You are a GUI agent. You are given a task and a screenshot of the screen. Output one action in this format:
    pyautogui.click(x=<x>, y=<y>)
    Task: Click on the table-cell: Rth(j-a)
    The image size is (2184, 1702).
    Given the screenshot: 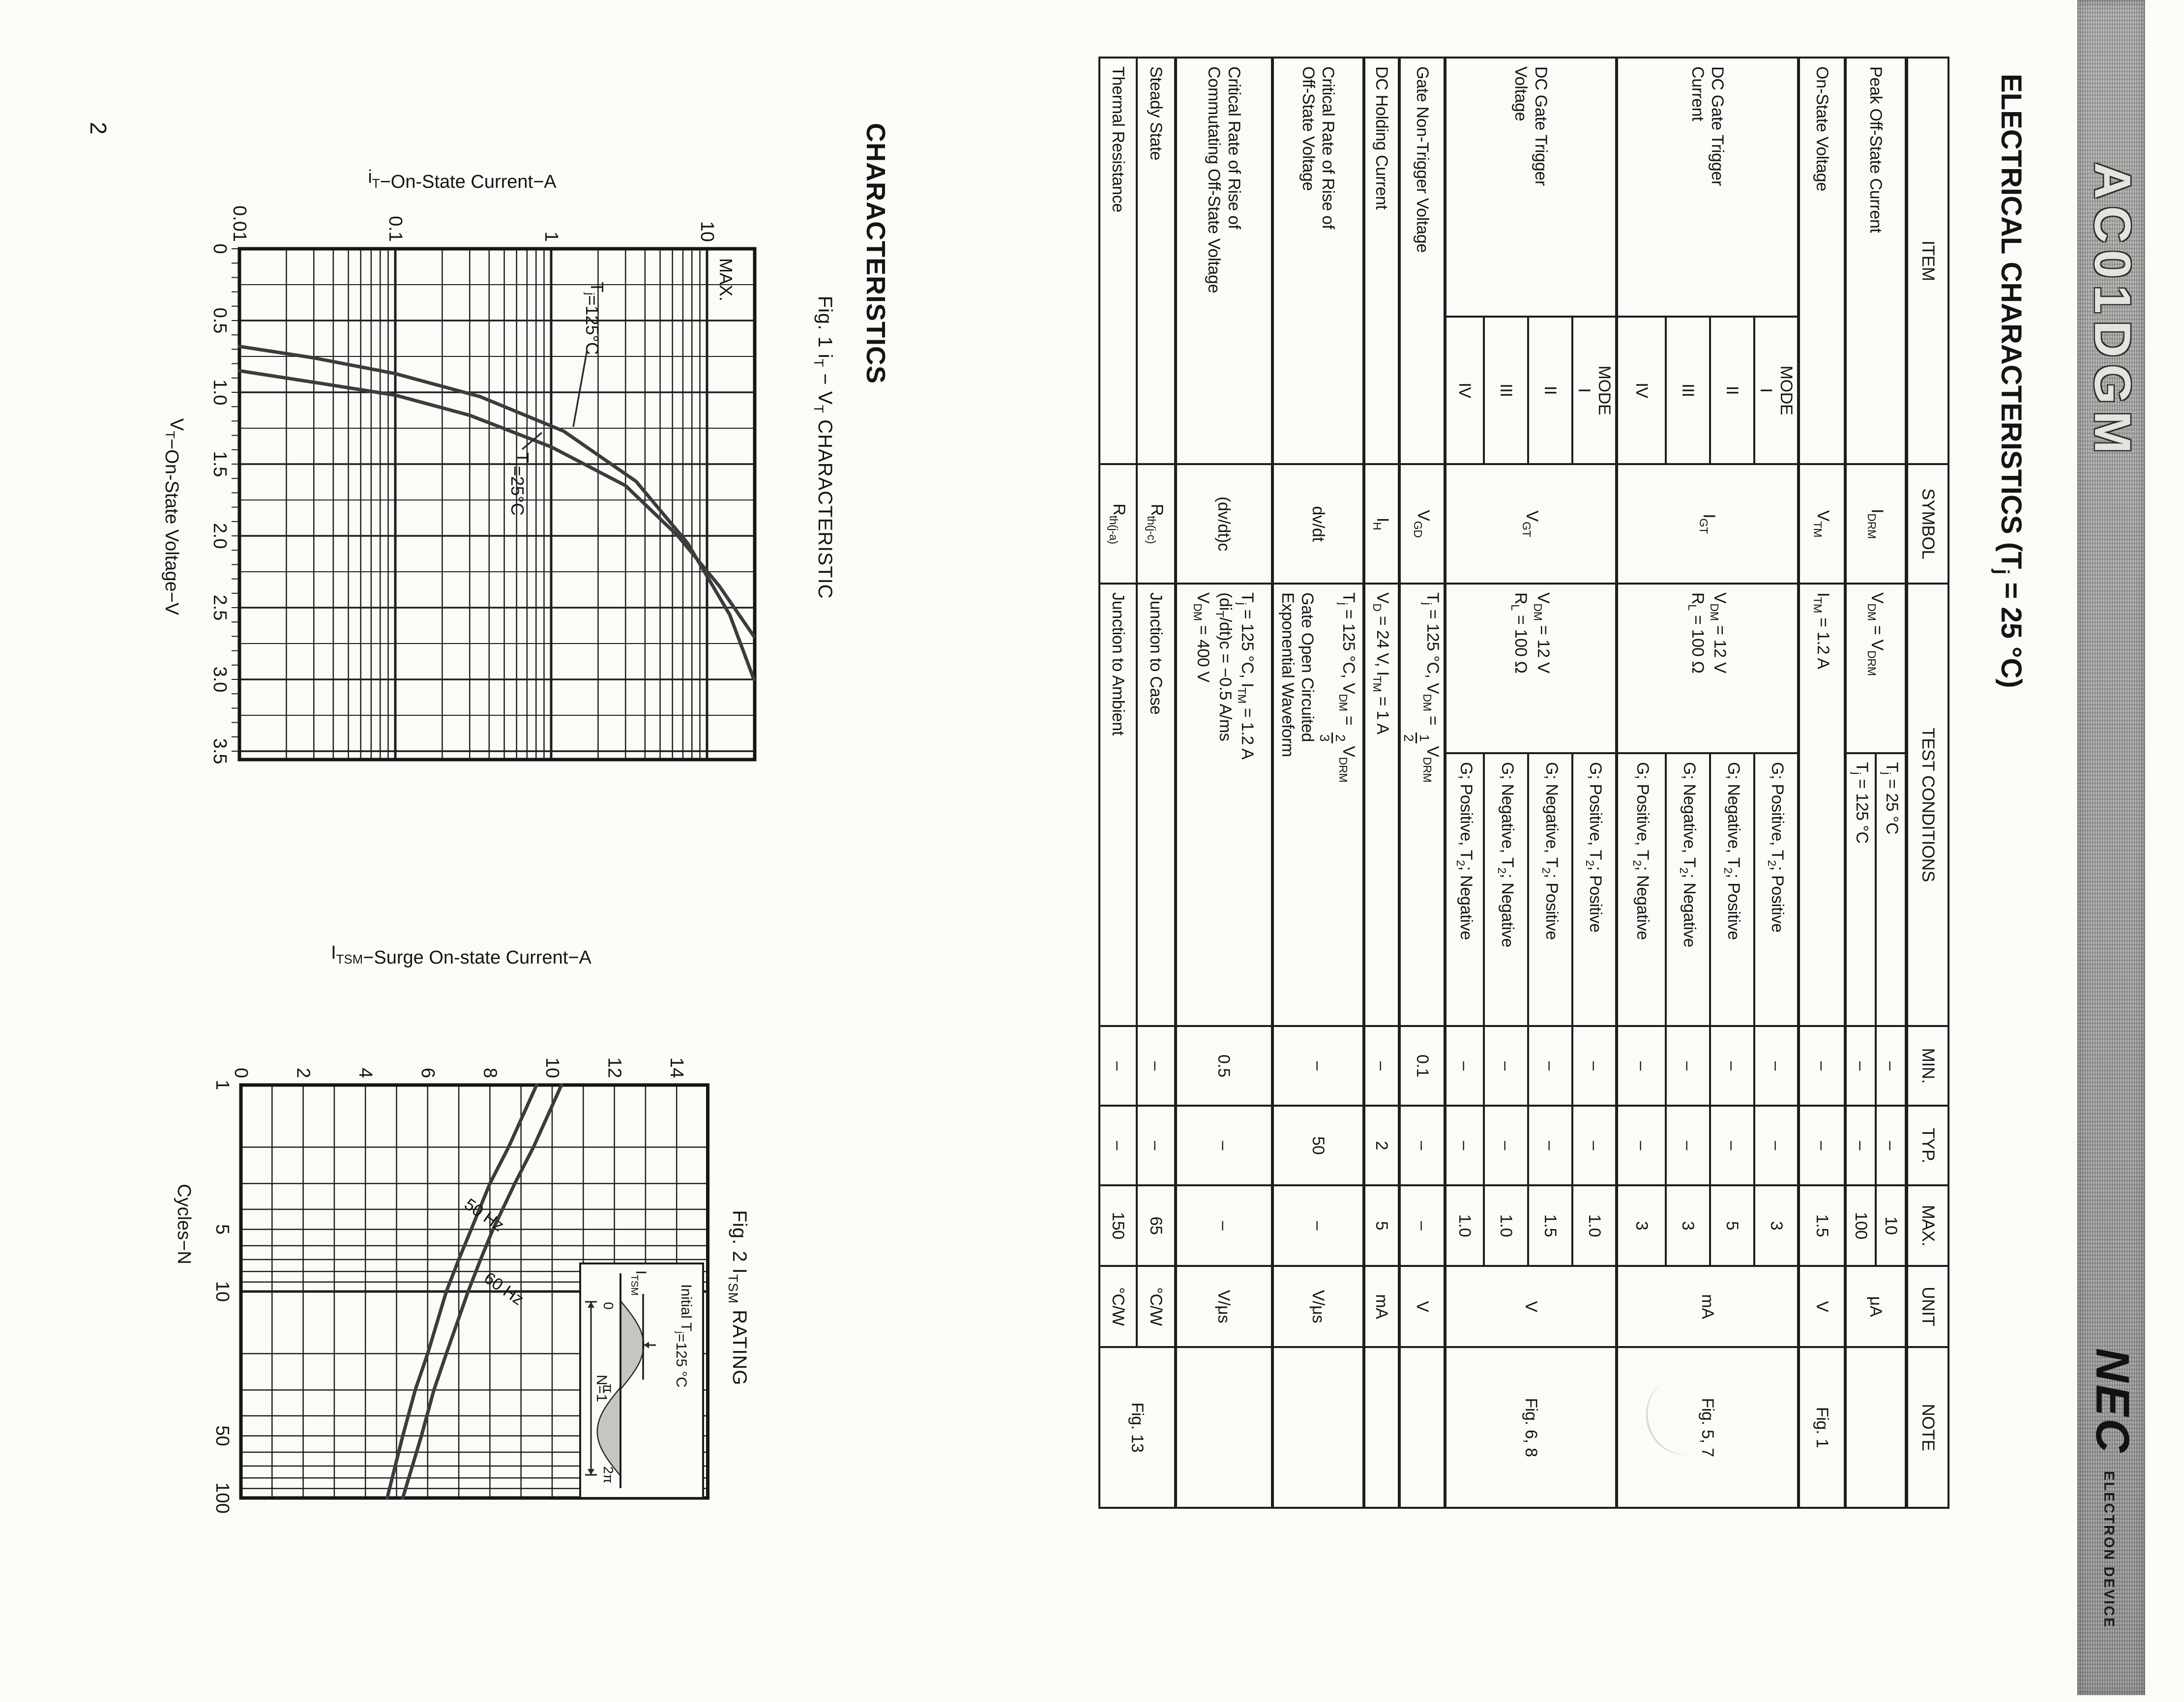 What is the action you would take?
    pyautogui.click(x=1118, y=524)
    